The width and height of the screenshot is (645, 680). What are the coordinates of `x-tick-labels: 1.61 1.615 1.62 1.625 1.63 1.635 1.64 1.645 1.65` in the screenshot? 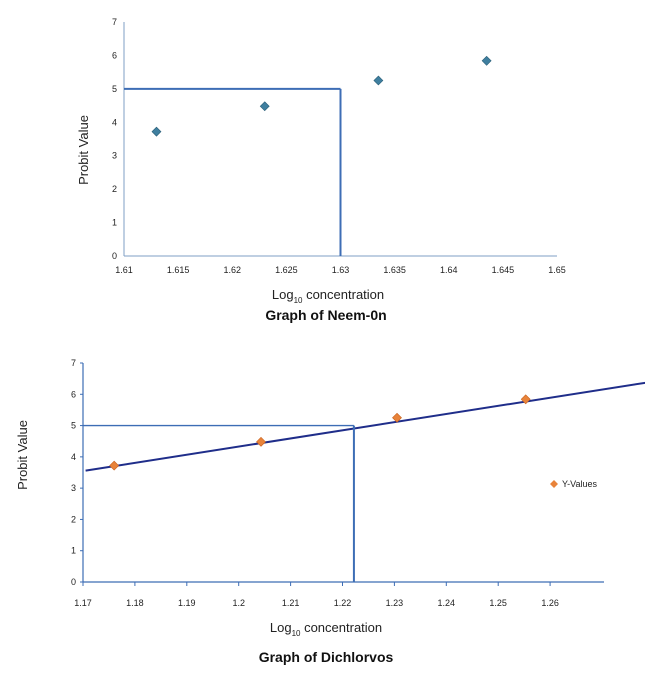 It's located at (340, 270).